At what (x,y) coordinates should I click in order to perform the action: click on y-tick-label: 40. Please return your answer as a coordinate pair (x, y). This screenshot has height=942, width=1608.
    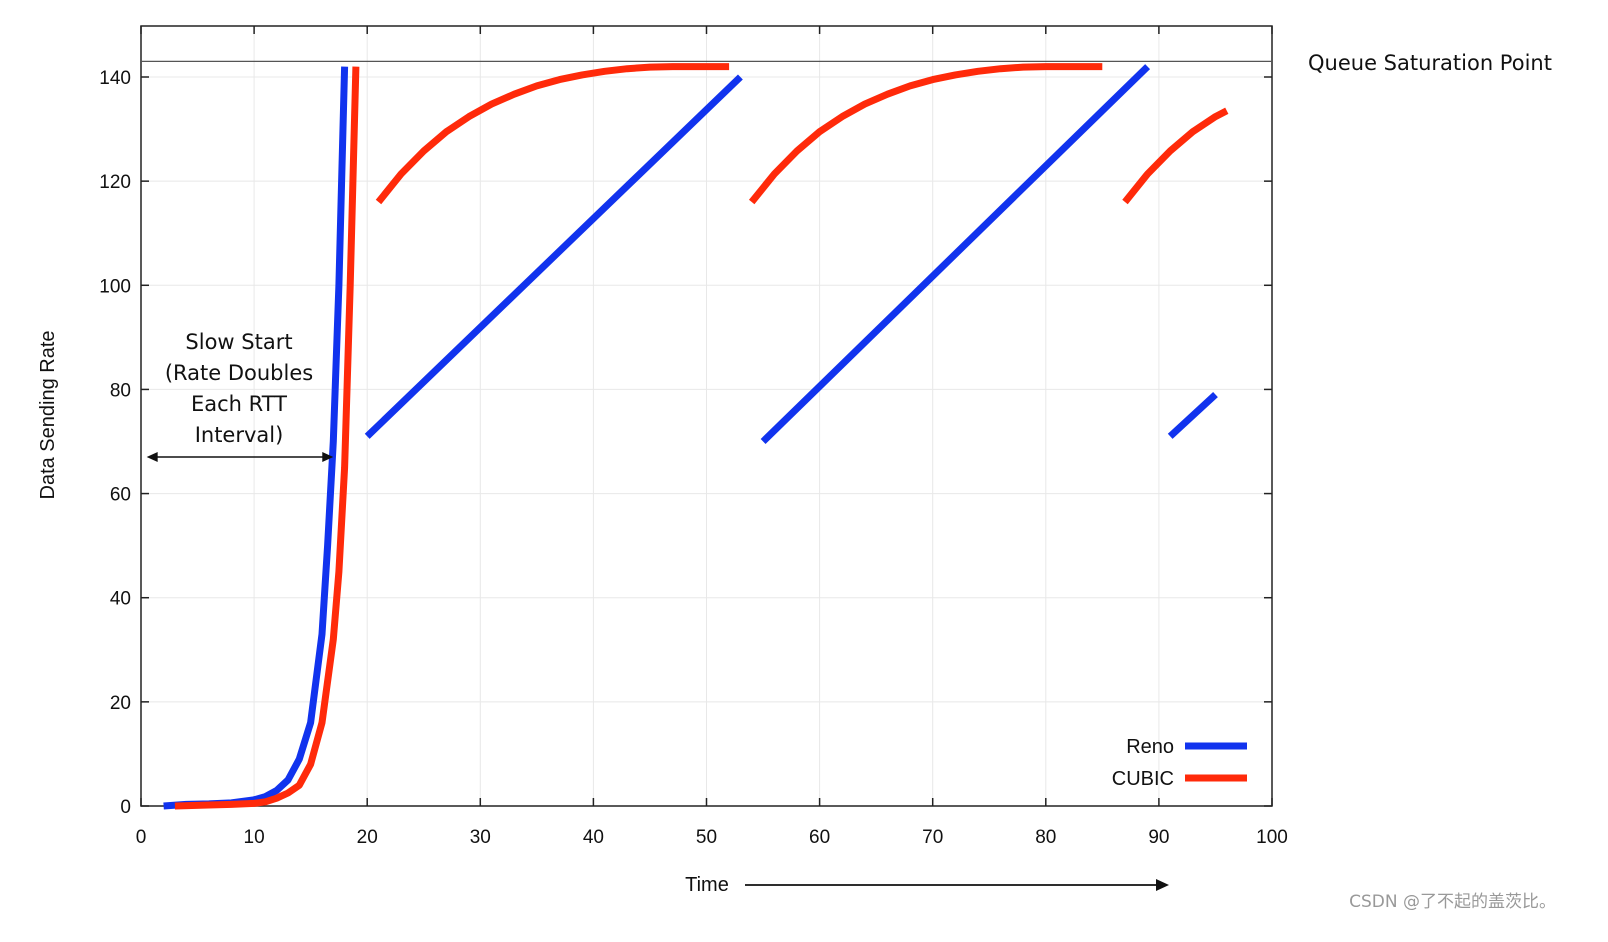
    Looking at the image, I should click on (120, 599).